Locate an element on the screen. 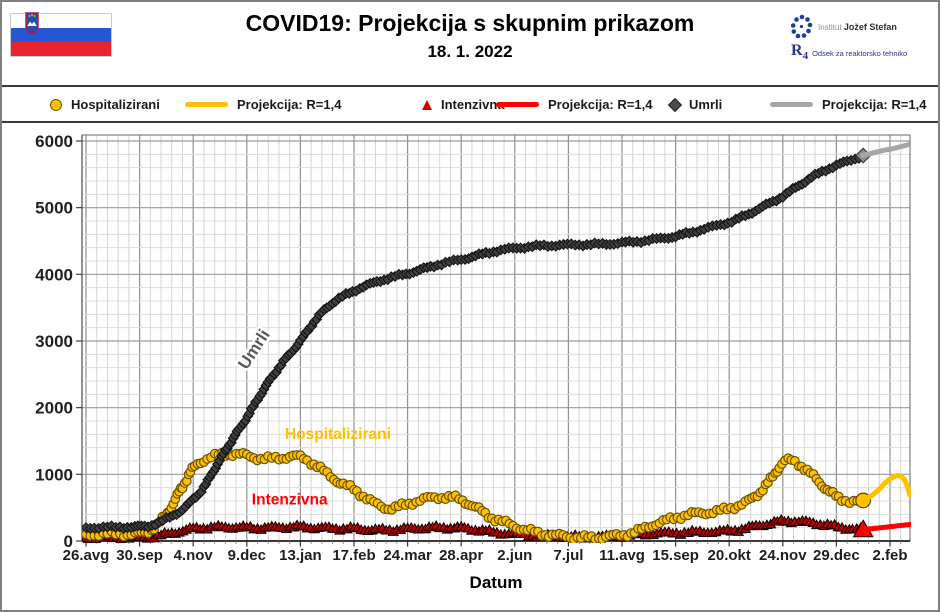 The image size is (940, 612). svg-text: 20.okt is located at coordinates (729, 555).